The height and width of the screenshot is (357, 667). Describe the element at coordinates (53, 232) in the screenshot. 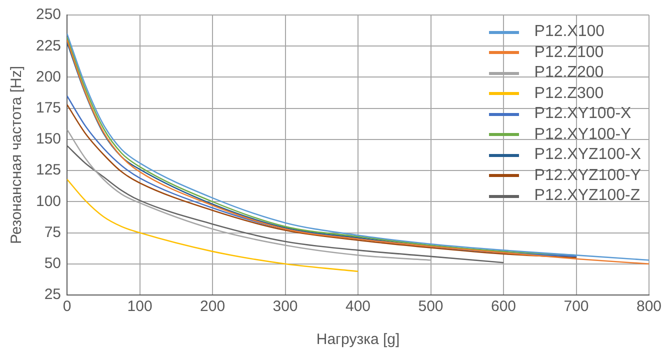

I see `y-tick-label: 75` at that location.